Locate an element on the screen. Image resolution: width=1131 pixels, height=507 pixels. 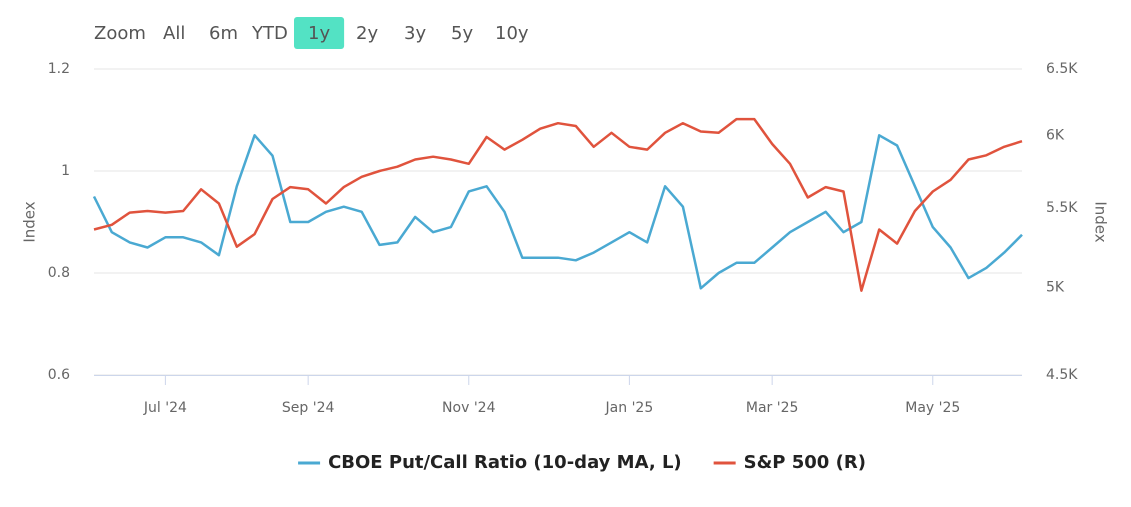
y2-axis-title: Index is located at coordinates (1101, 221).